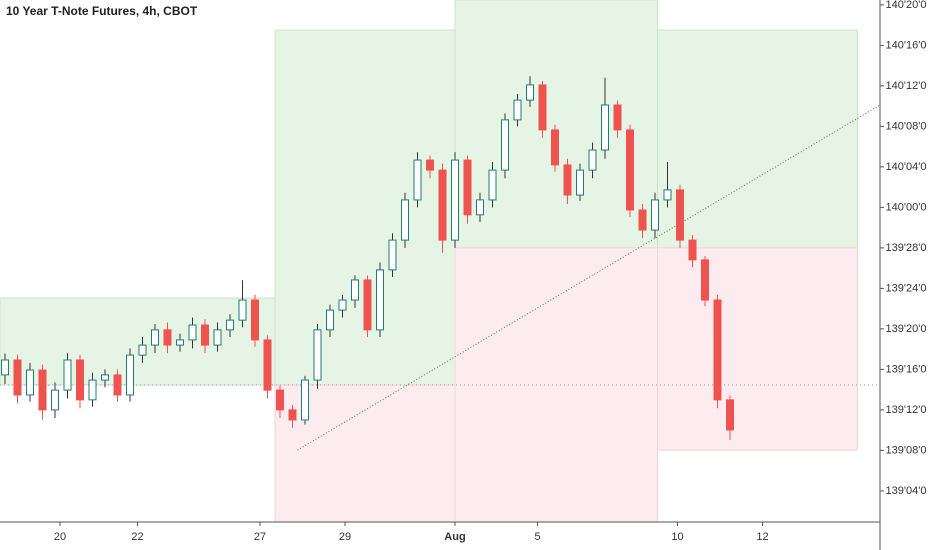 Image resolution: width=932 pixels, height=550 pixels. Describe the element at coordinates (906, 288) in the screenshot. I see `y-tick-label: 139'24'0` at that location.